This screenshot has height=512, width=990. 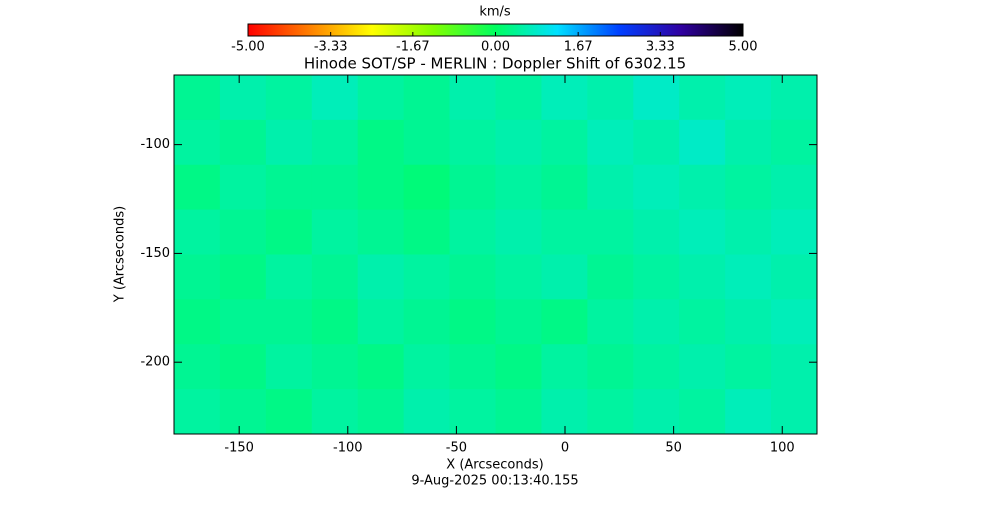 I want to click on x-tick-label: 100, so click(x=782, y=448).